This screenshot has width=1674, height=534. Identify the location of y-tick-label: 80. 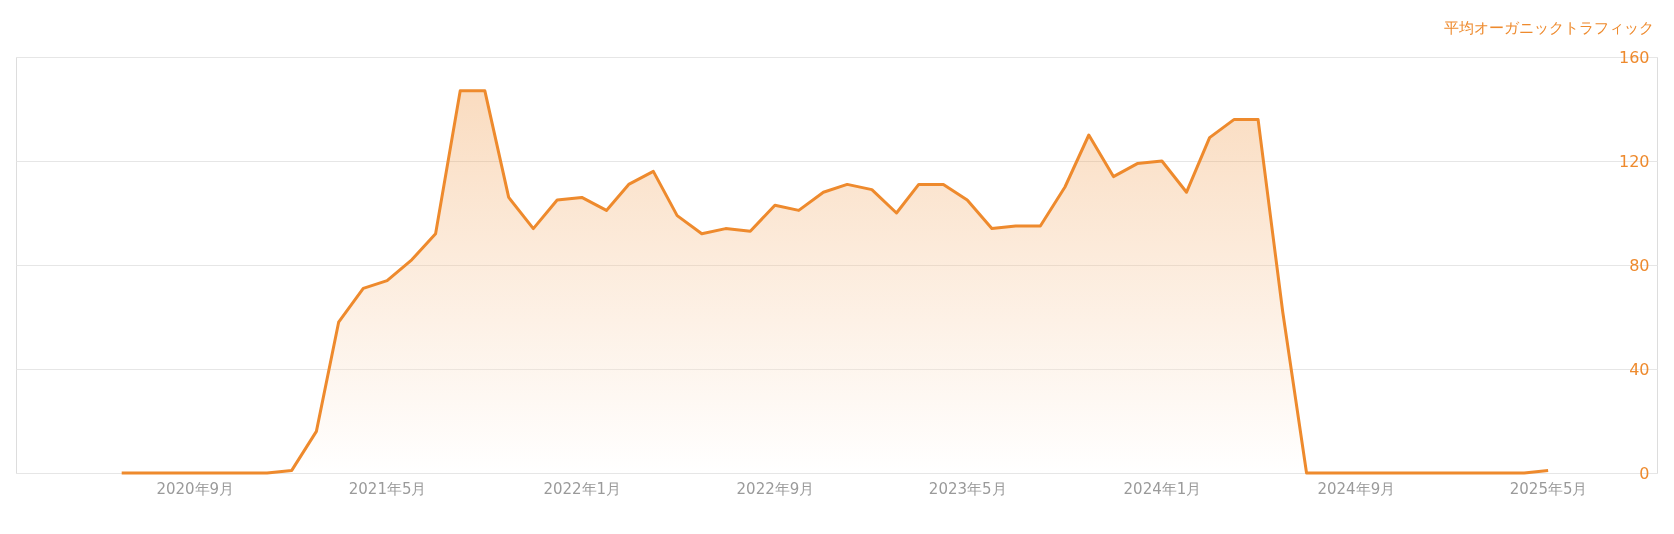
(1639, 265).